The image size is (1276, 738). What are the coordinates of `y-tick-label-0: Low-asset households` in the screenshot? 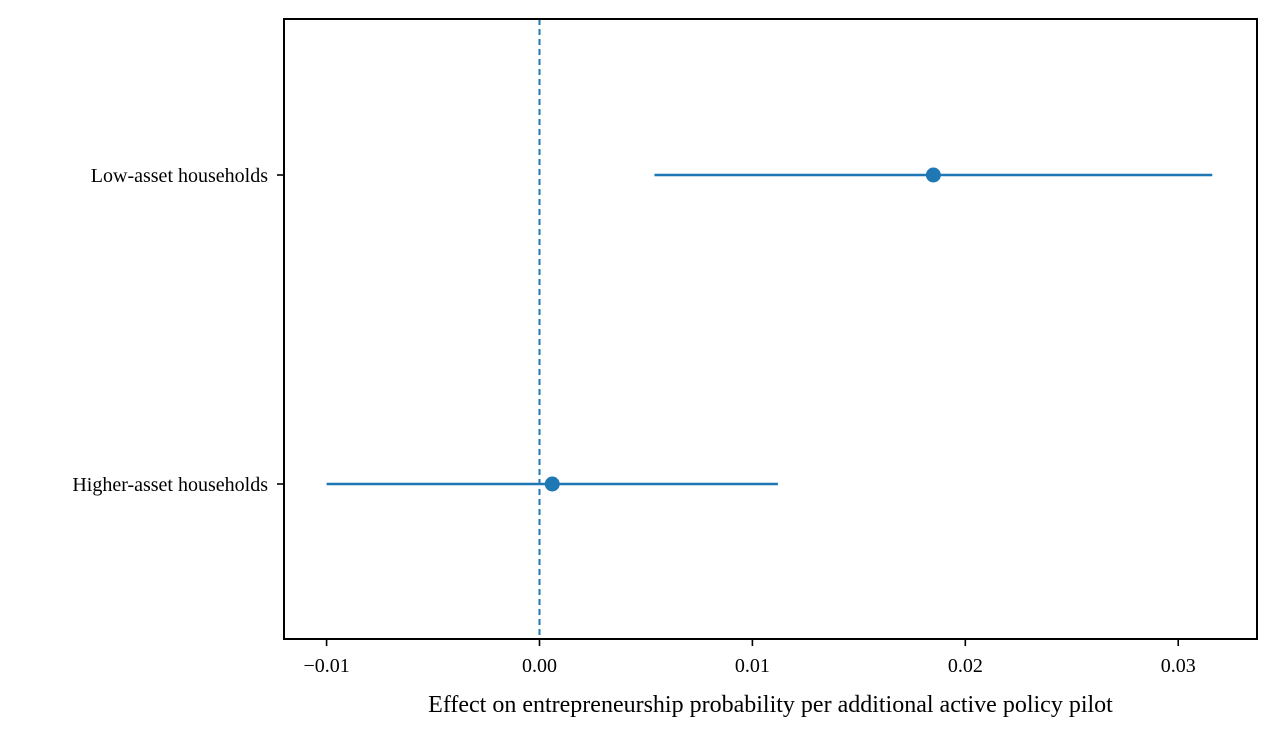 It's located at (179, 176).